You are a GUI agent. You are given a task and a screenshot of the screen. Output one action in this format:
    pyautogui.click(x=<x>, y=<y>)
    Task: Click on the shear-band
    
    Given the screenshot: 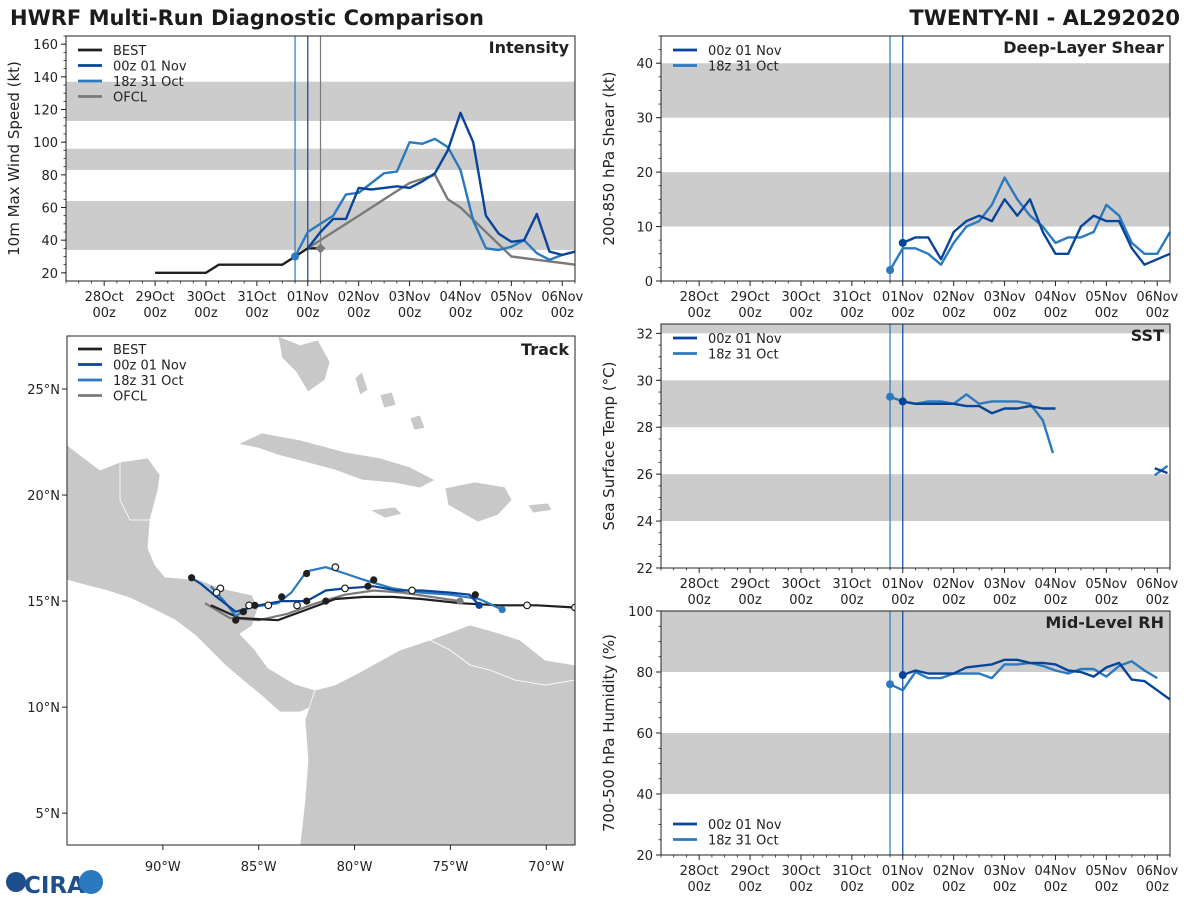 What is the action you would take?
    pyautogui.click(x=915, y=199)
    